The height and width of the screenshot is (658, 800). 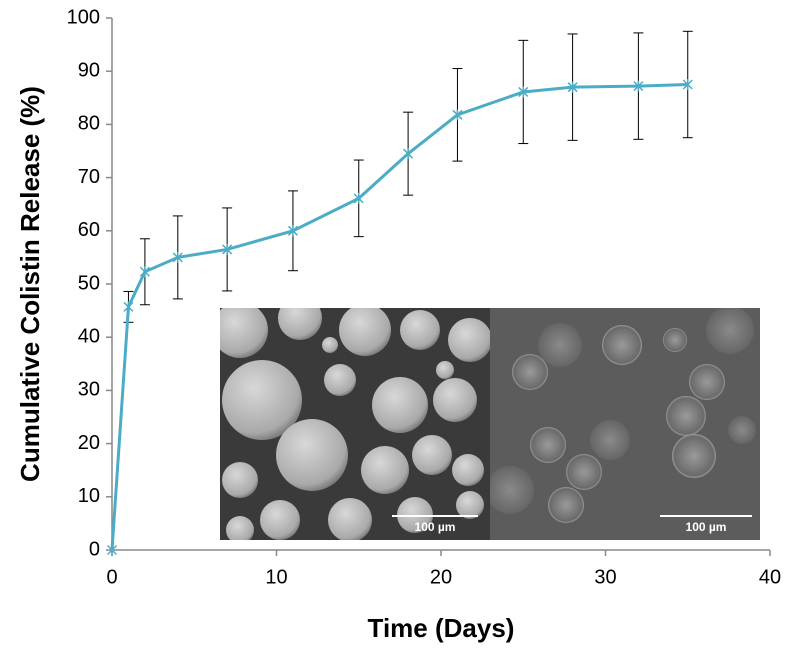 I want to click on y-tick-label: 10, so click(x=89, y=496).